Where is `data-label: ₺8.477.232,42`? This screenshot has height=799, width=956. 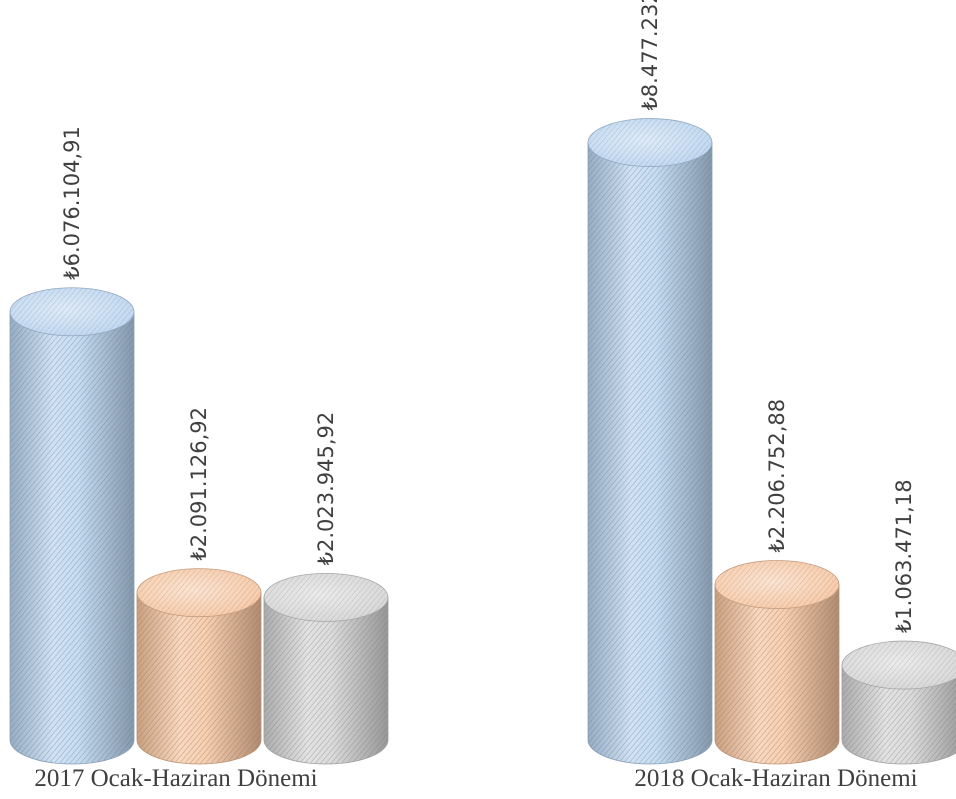 data-label: ₺8.477.232,42 is located at coordinates (650, 55).